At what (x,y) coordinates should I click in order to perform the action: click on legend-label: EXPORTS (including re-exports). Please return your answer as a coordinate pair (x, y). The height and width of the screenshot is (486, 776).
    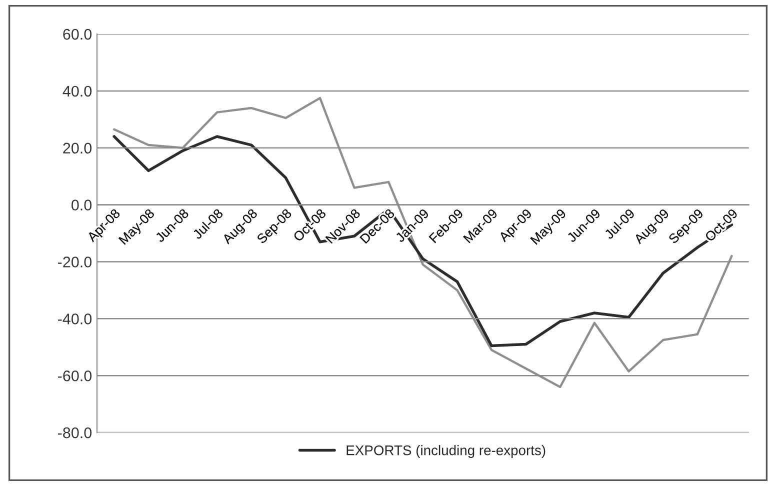
    Looking at the image, I should click on (446, 451).